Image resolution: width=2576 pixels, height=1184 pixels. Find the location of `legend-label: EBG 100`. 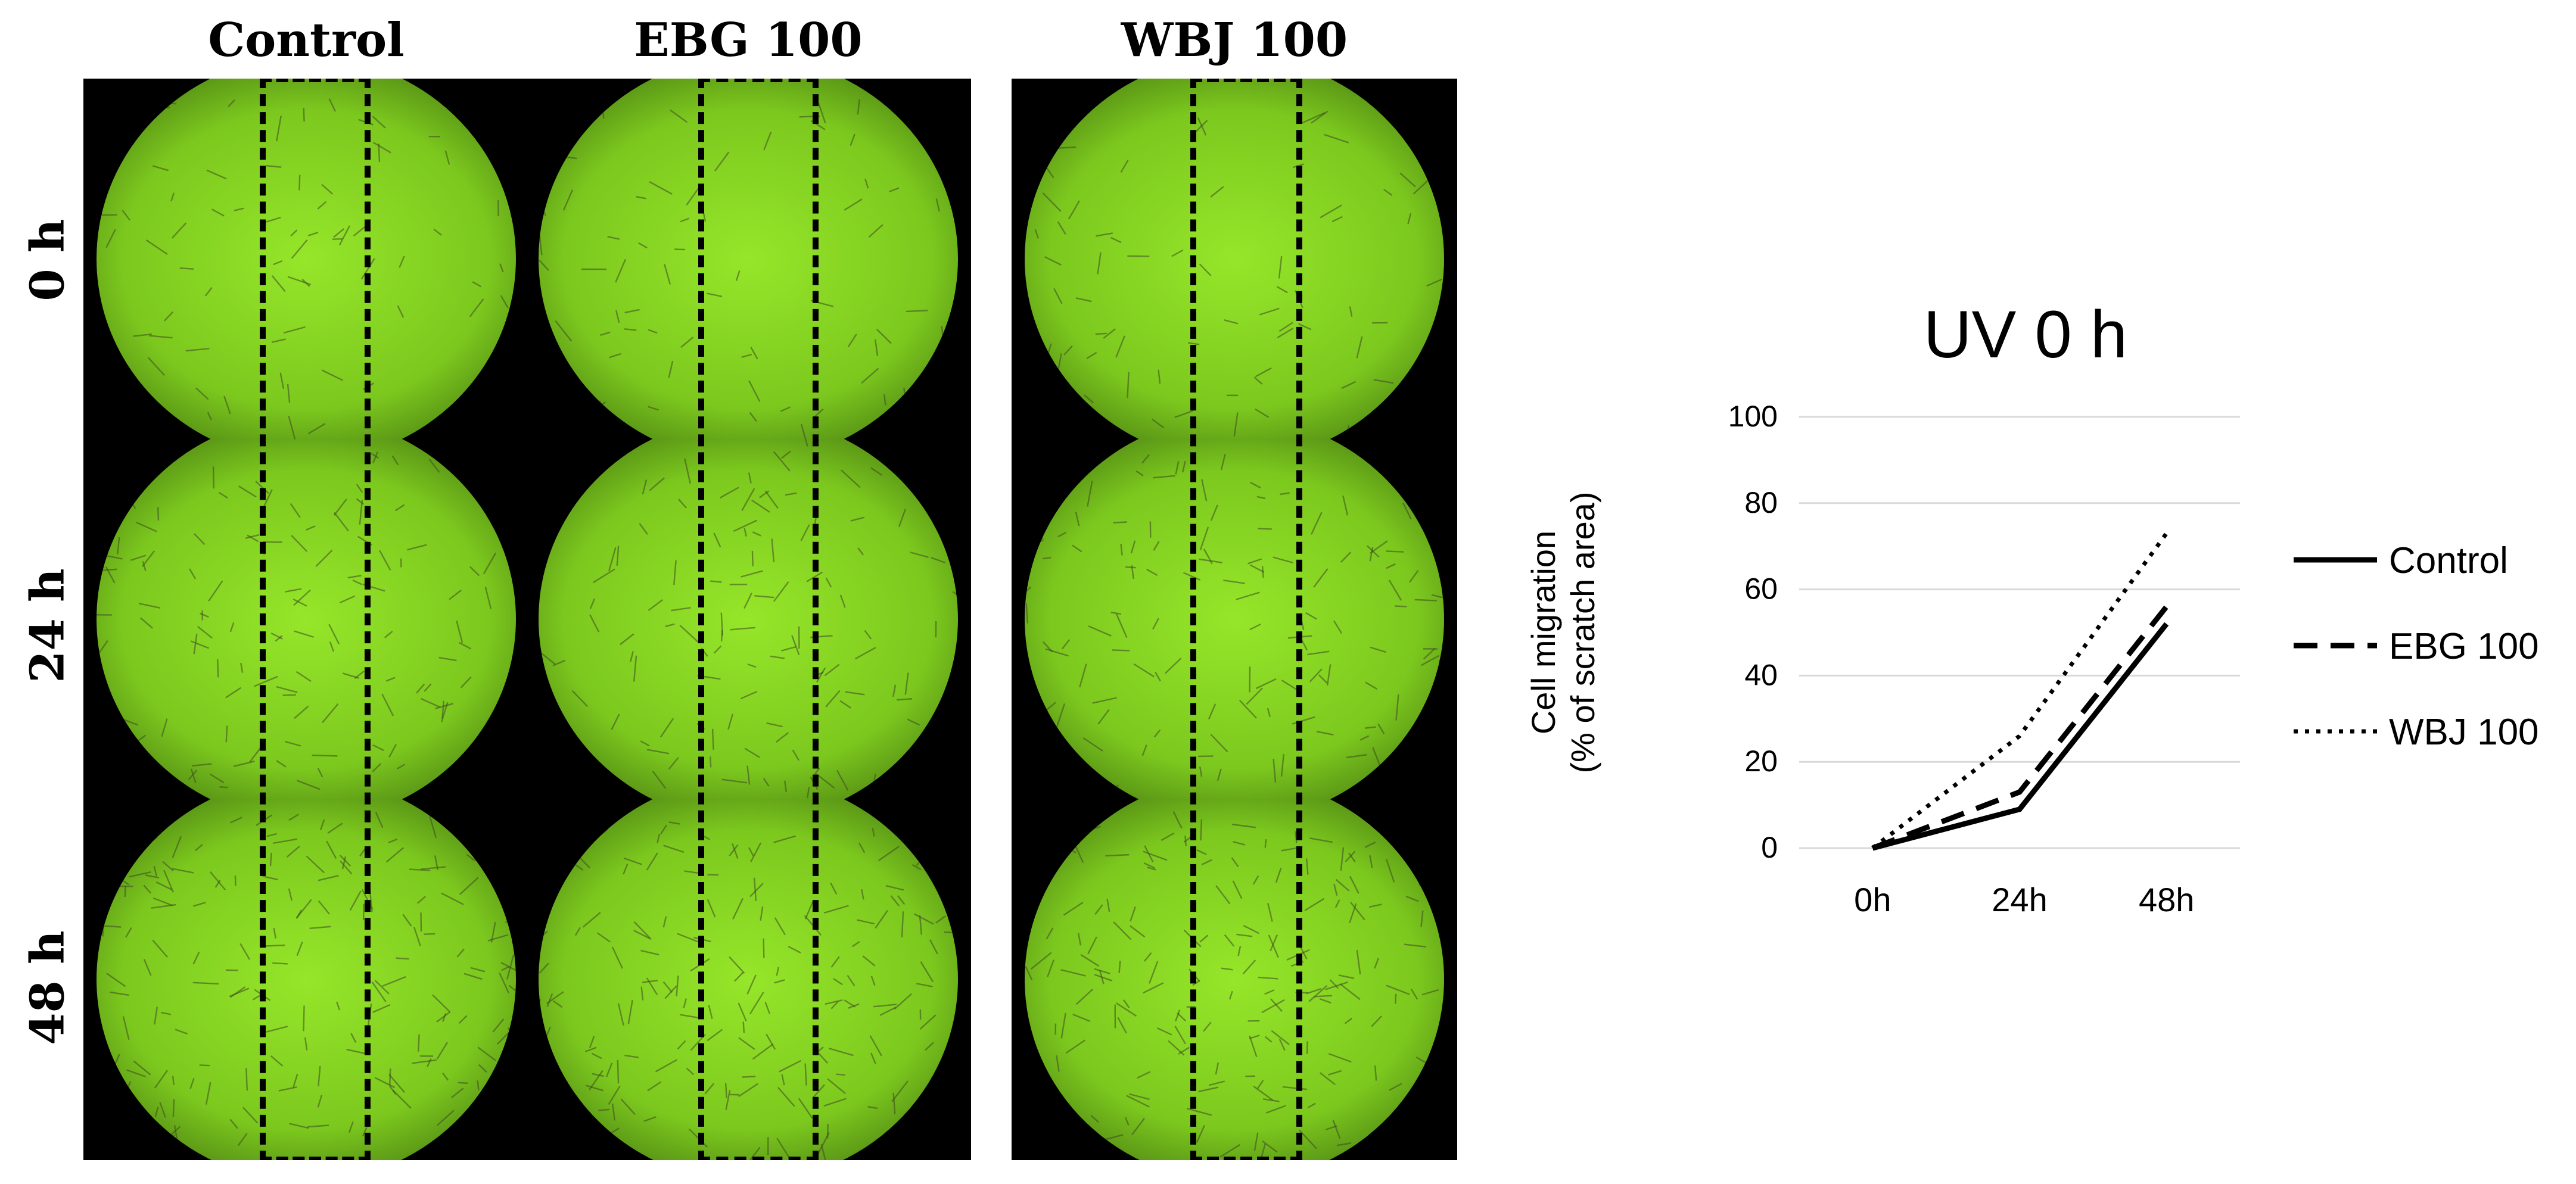

legend-label: EBG 100 is located at coordinates (2464, 646).